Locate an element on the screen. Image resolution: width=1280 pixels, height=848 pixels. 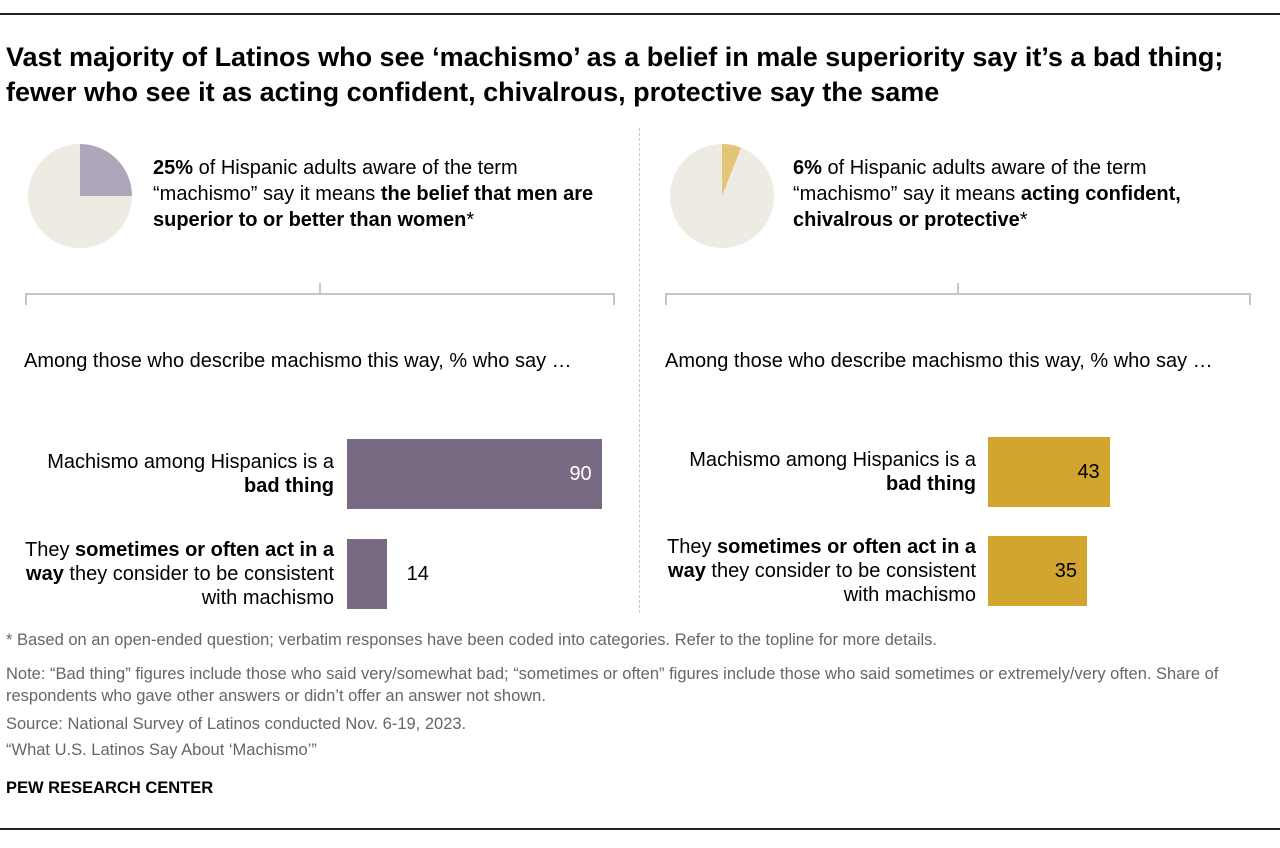
pew-logo-text: PEW RESEARCH CENTER is located at coordinates (110, 788).